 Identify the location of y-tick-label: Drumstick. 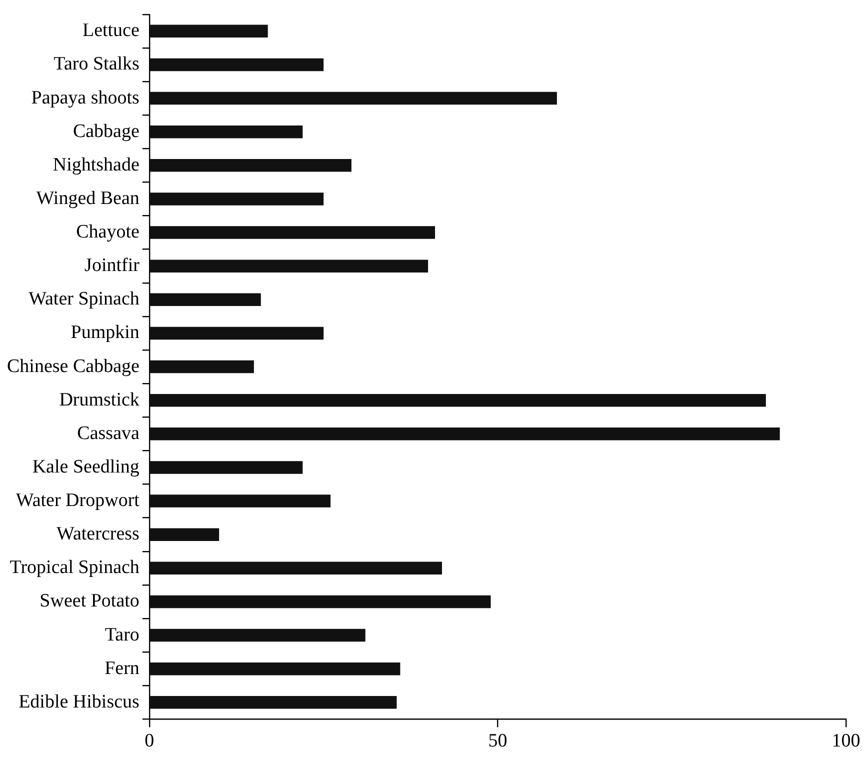
(99, 399).